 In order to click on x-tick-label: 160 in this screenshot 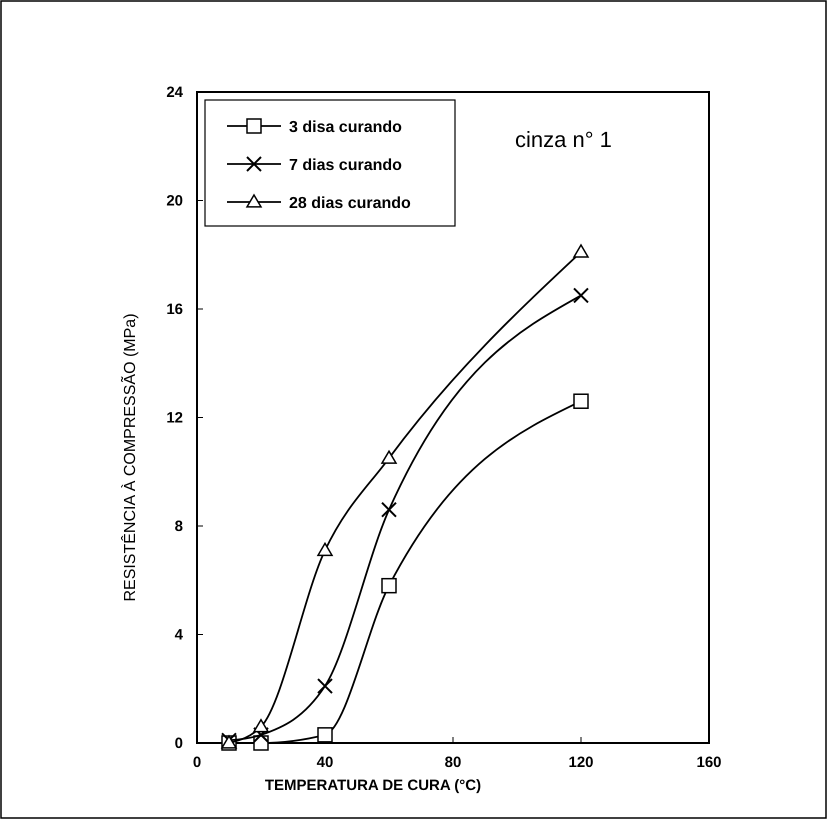, I will do `click(709, 762)`.